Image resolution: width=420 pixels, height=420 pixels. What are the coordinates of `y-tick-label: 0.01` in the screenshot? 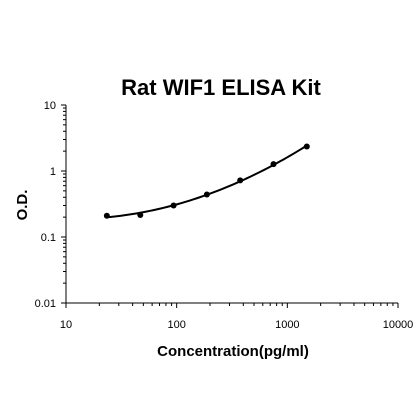 It's located at (45, 304).